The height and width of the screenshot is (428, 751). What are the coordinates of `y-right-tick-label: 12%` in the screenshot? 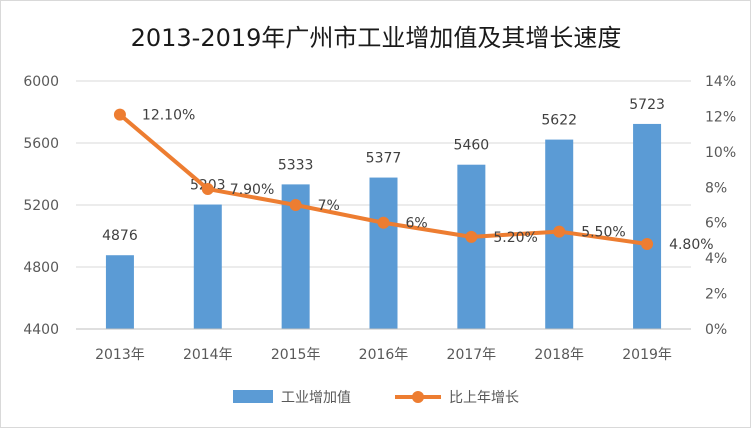 It's located at (720, 117).